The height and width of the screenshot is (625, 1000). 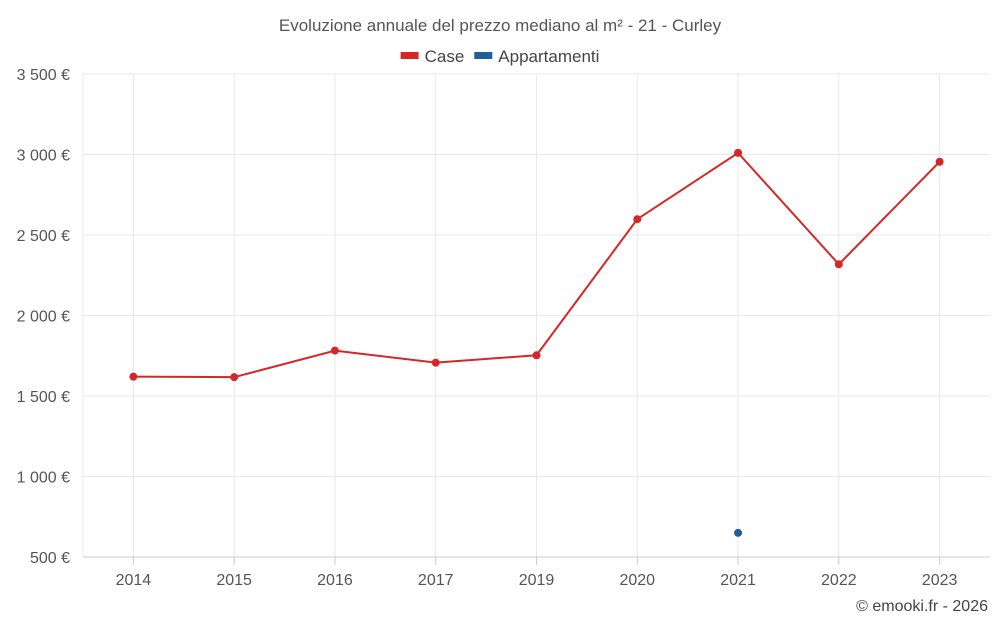 I want to click on x-tick-label: 2017, so click(x=436, y=580).